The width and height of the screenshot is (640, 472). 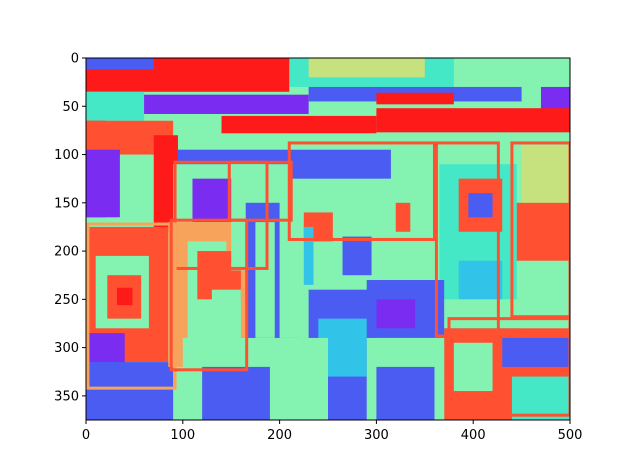 What do you see at coordinates (182, 435) in the screenshot?
I see `x-tick-label: 100` at bounding box center [182, 435].